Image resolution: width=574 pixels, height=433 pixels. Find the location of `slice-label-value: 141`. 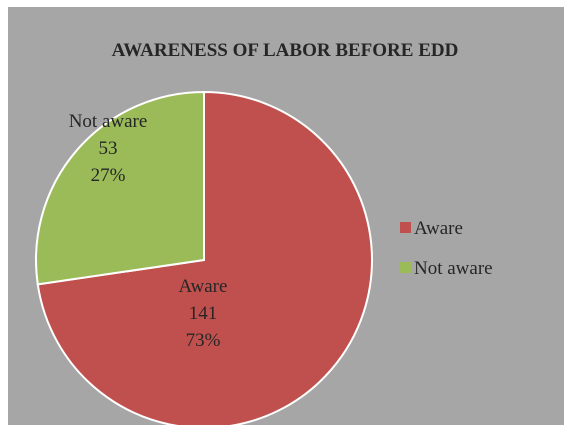

slice-label-value: 141 is located at coordinates (203, 313).